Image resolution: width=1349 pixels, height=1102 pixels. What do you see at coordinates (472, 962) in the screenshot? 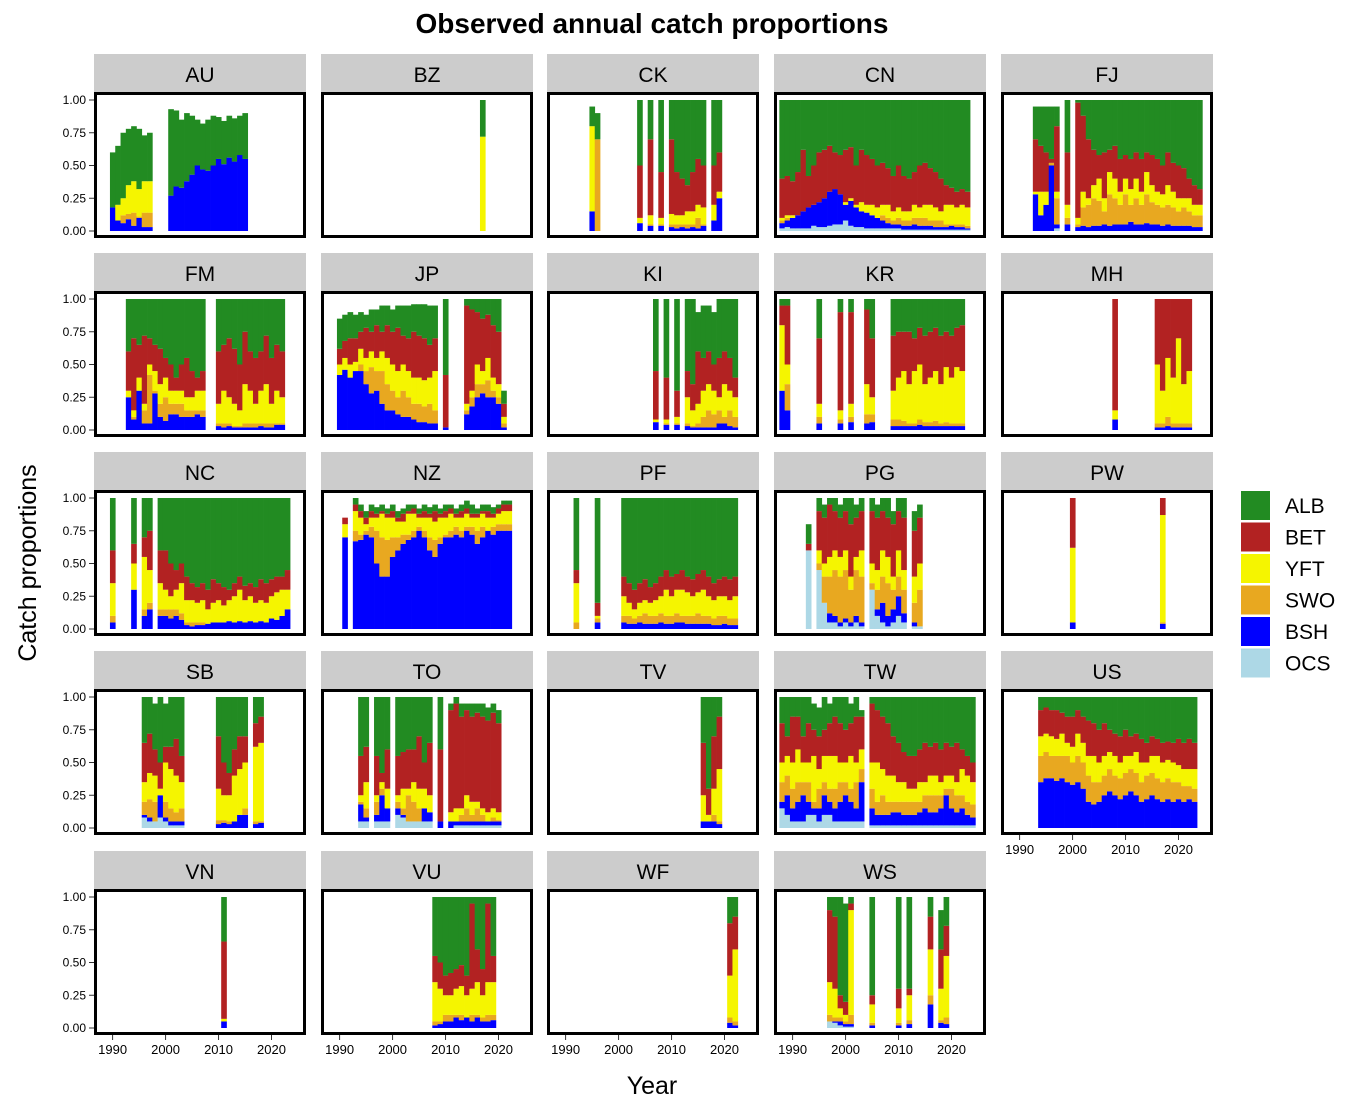
I see `bar-vu-2015` at bounding box center [472, 962].